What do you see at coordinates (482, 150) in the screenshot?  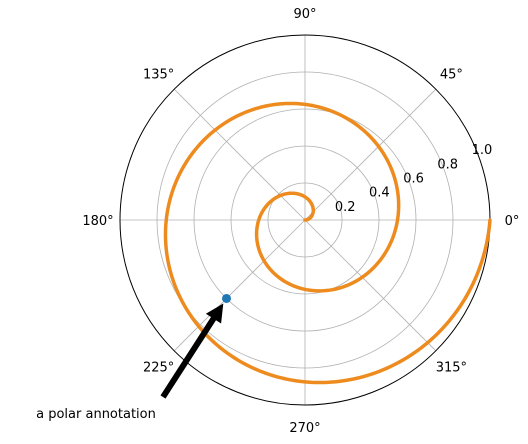 I see `r-tick-label: 1.0` at bounding box center [482, 150].